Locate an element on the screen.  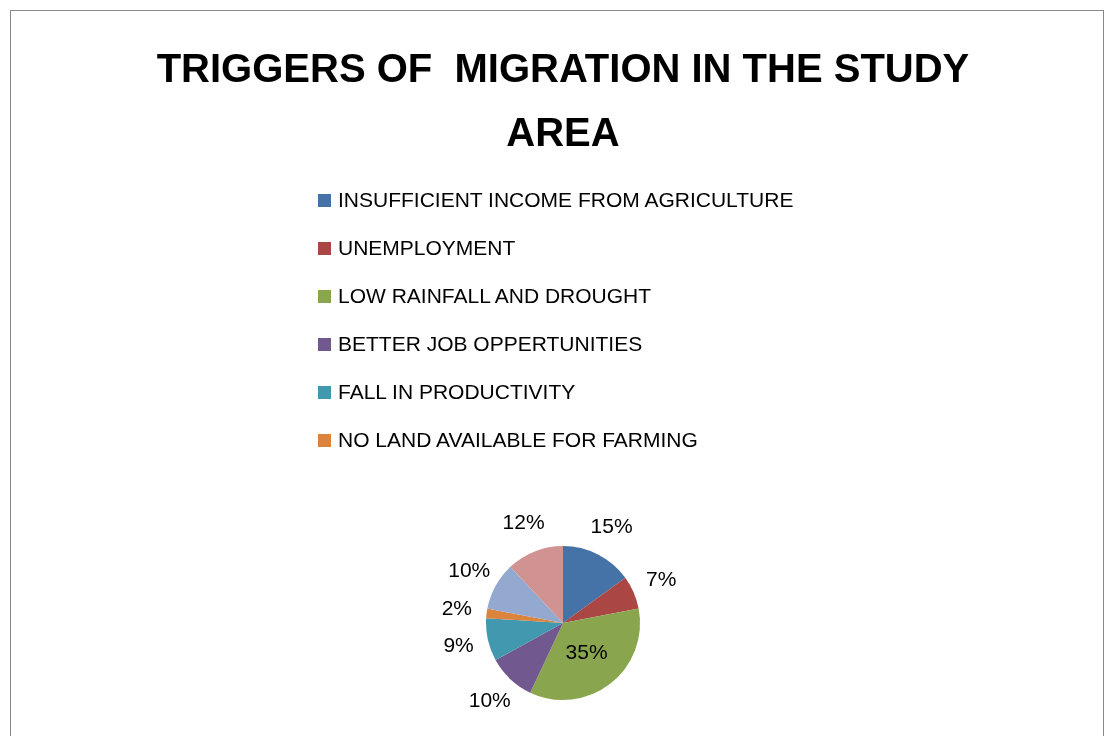
data-label: 12% is located at coordinates (523, 522).